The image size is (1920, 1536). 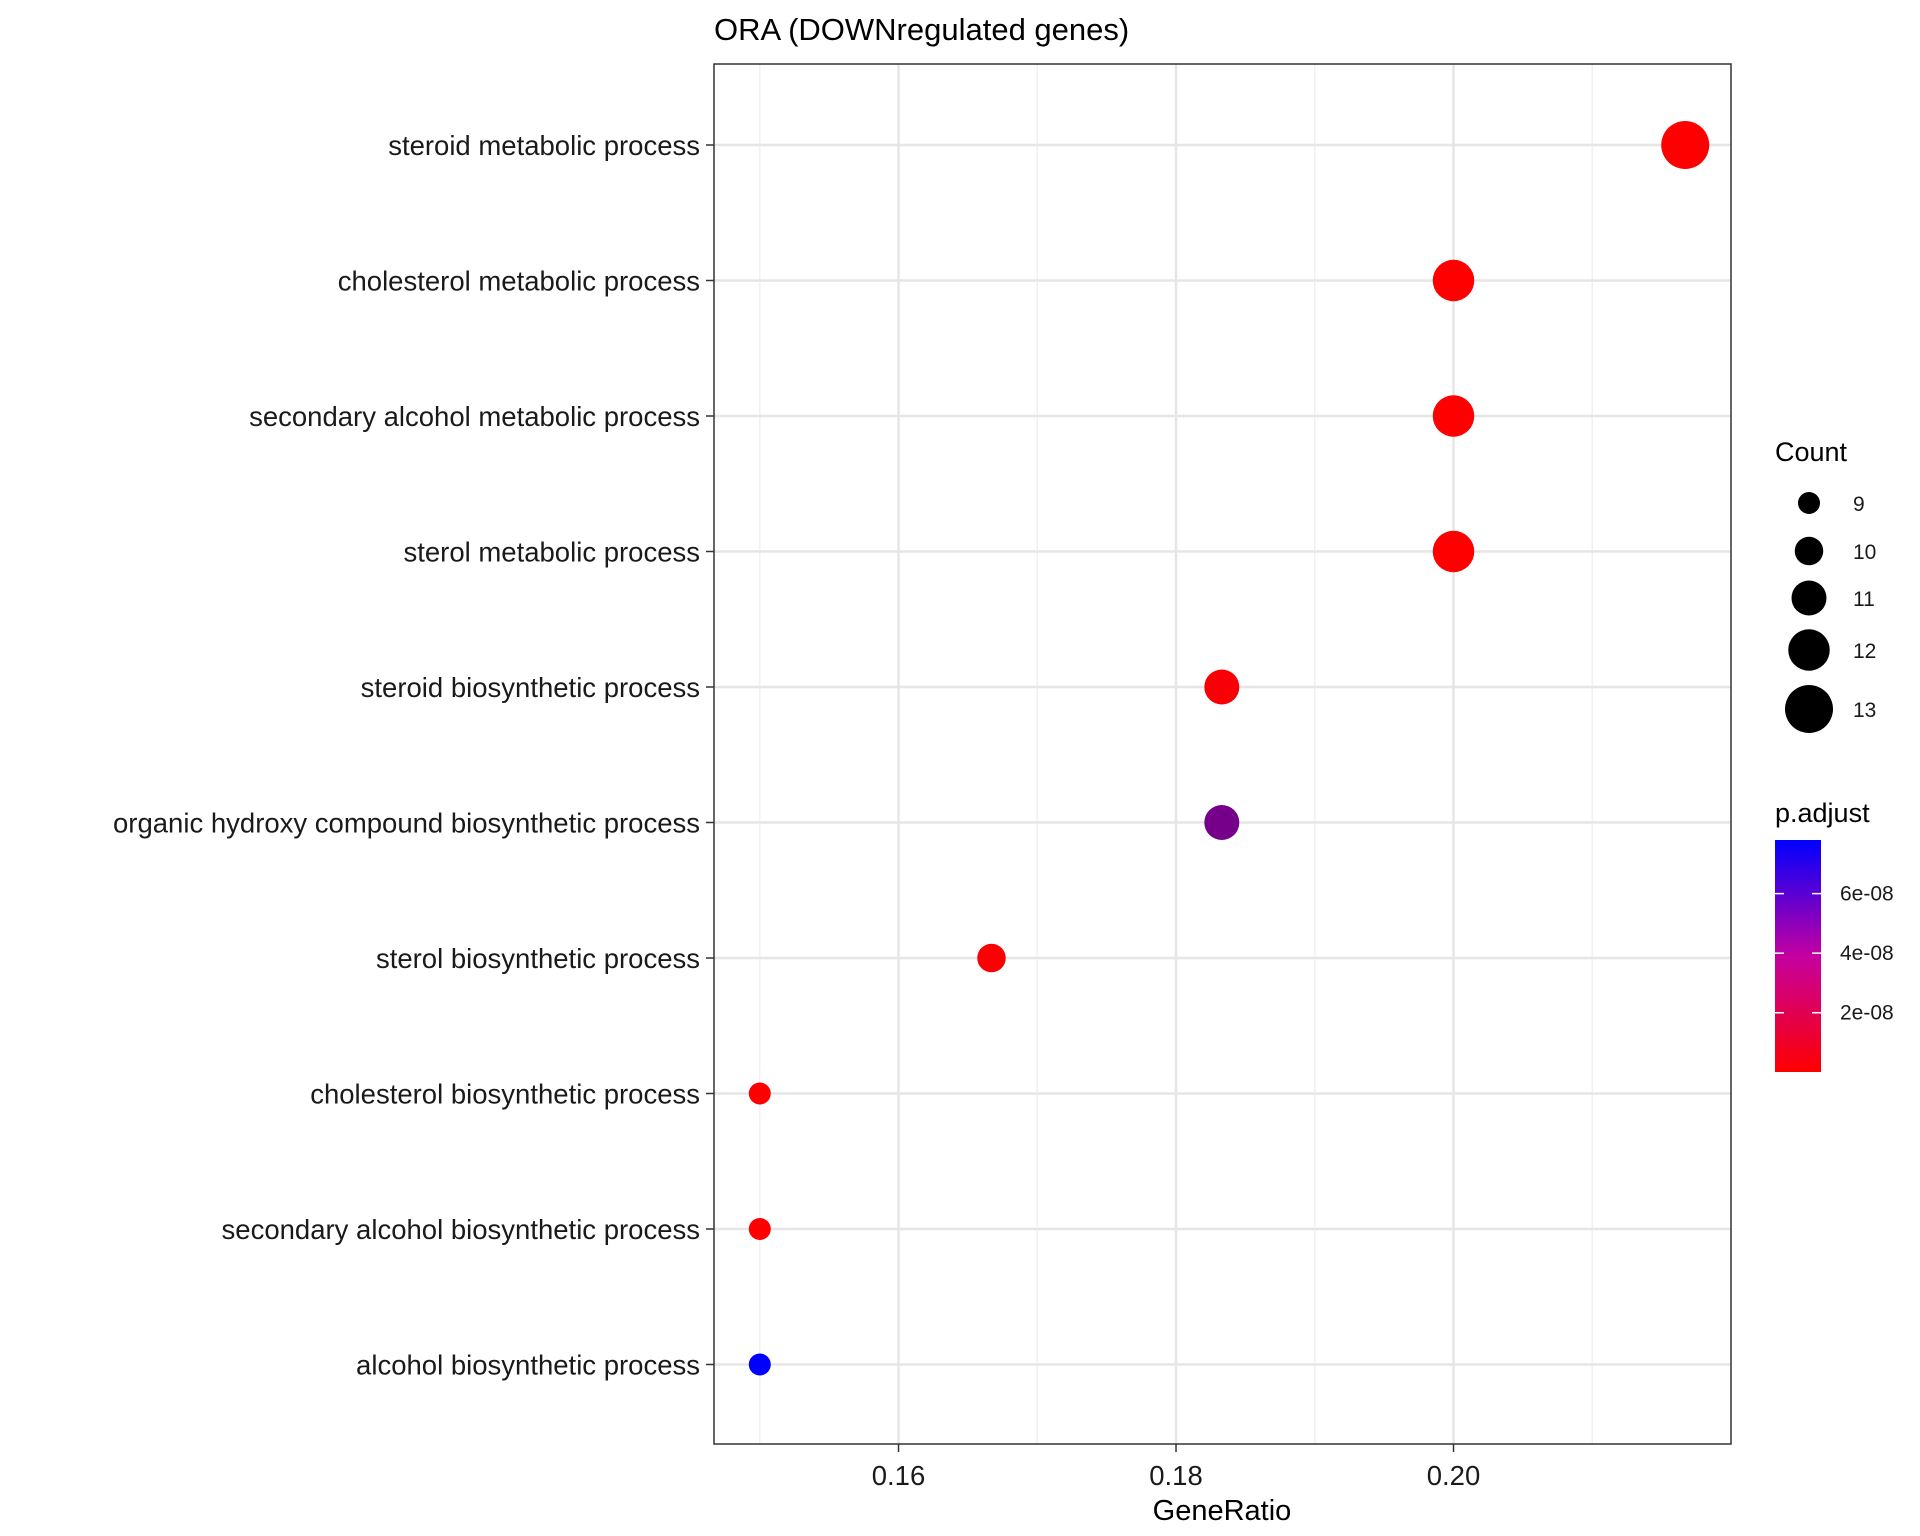 What do you see at coordinates (1867, 1013) in the screenshot?
I see `padjust-legend-label: 2e-08` at bounding box center [1867, 1013].